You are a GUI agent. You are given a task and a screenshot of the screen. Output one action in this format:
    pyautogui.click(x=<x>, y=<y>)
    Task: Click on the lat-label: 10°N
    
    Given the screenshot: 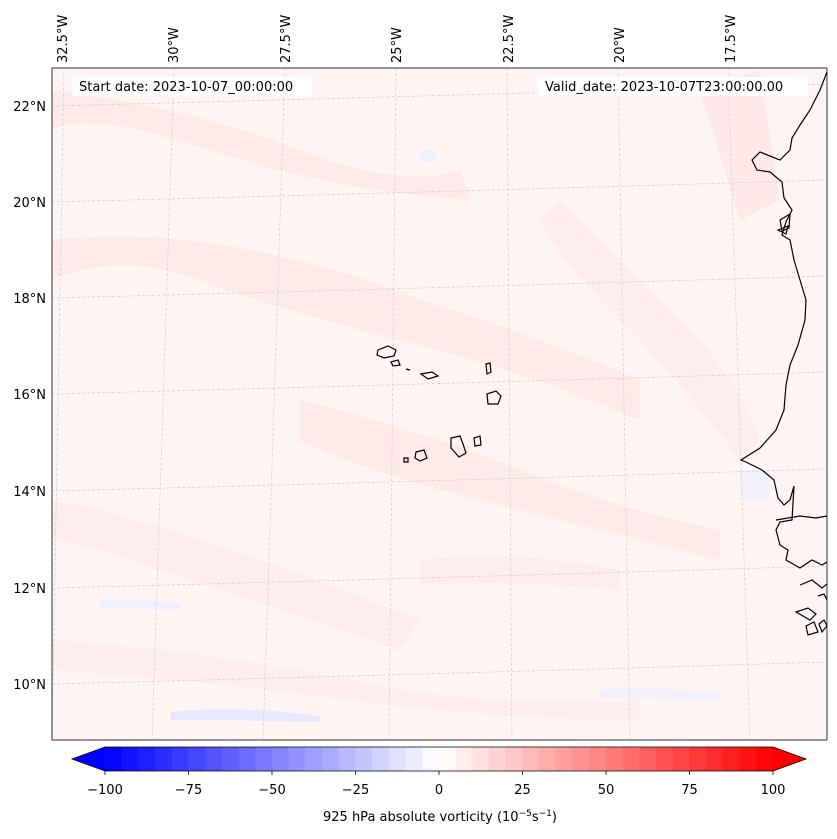 What is the action you would take?
    pyautogui.click(x=29, y=685)
    